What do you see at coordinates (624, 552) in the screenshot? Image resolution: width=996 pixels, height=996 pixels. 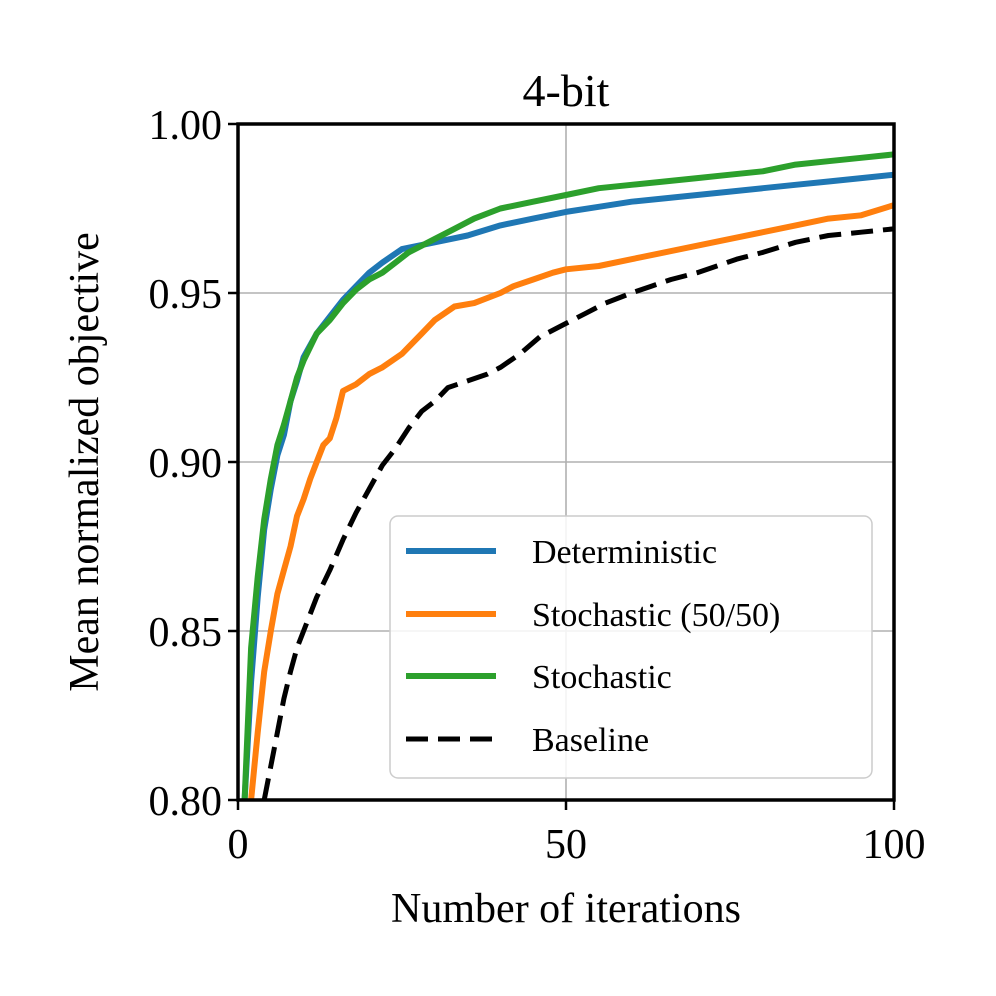 I see `legend-label-deterministic: Deterministic` at bounding box center [624, 552].